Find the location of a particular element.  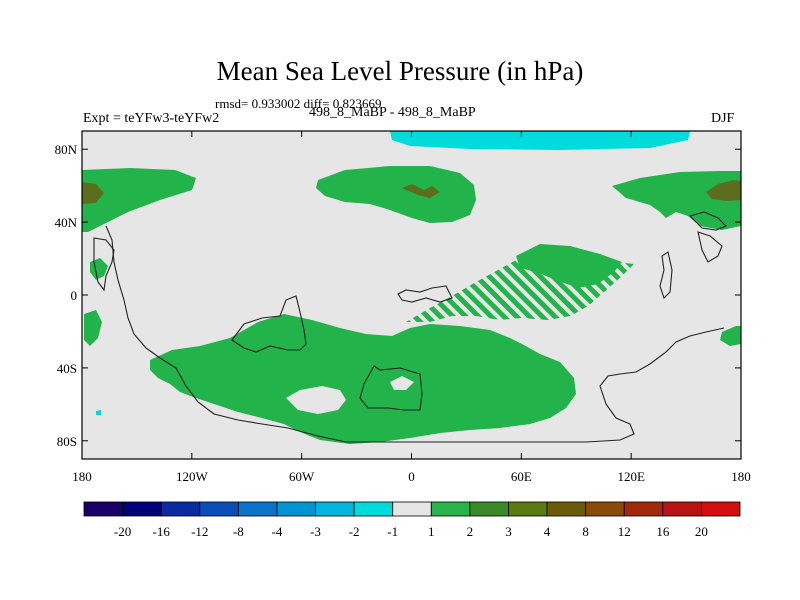

region-north-pacific-west-core is located at coordinates (93, 193).